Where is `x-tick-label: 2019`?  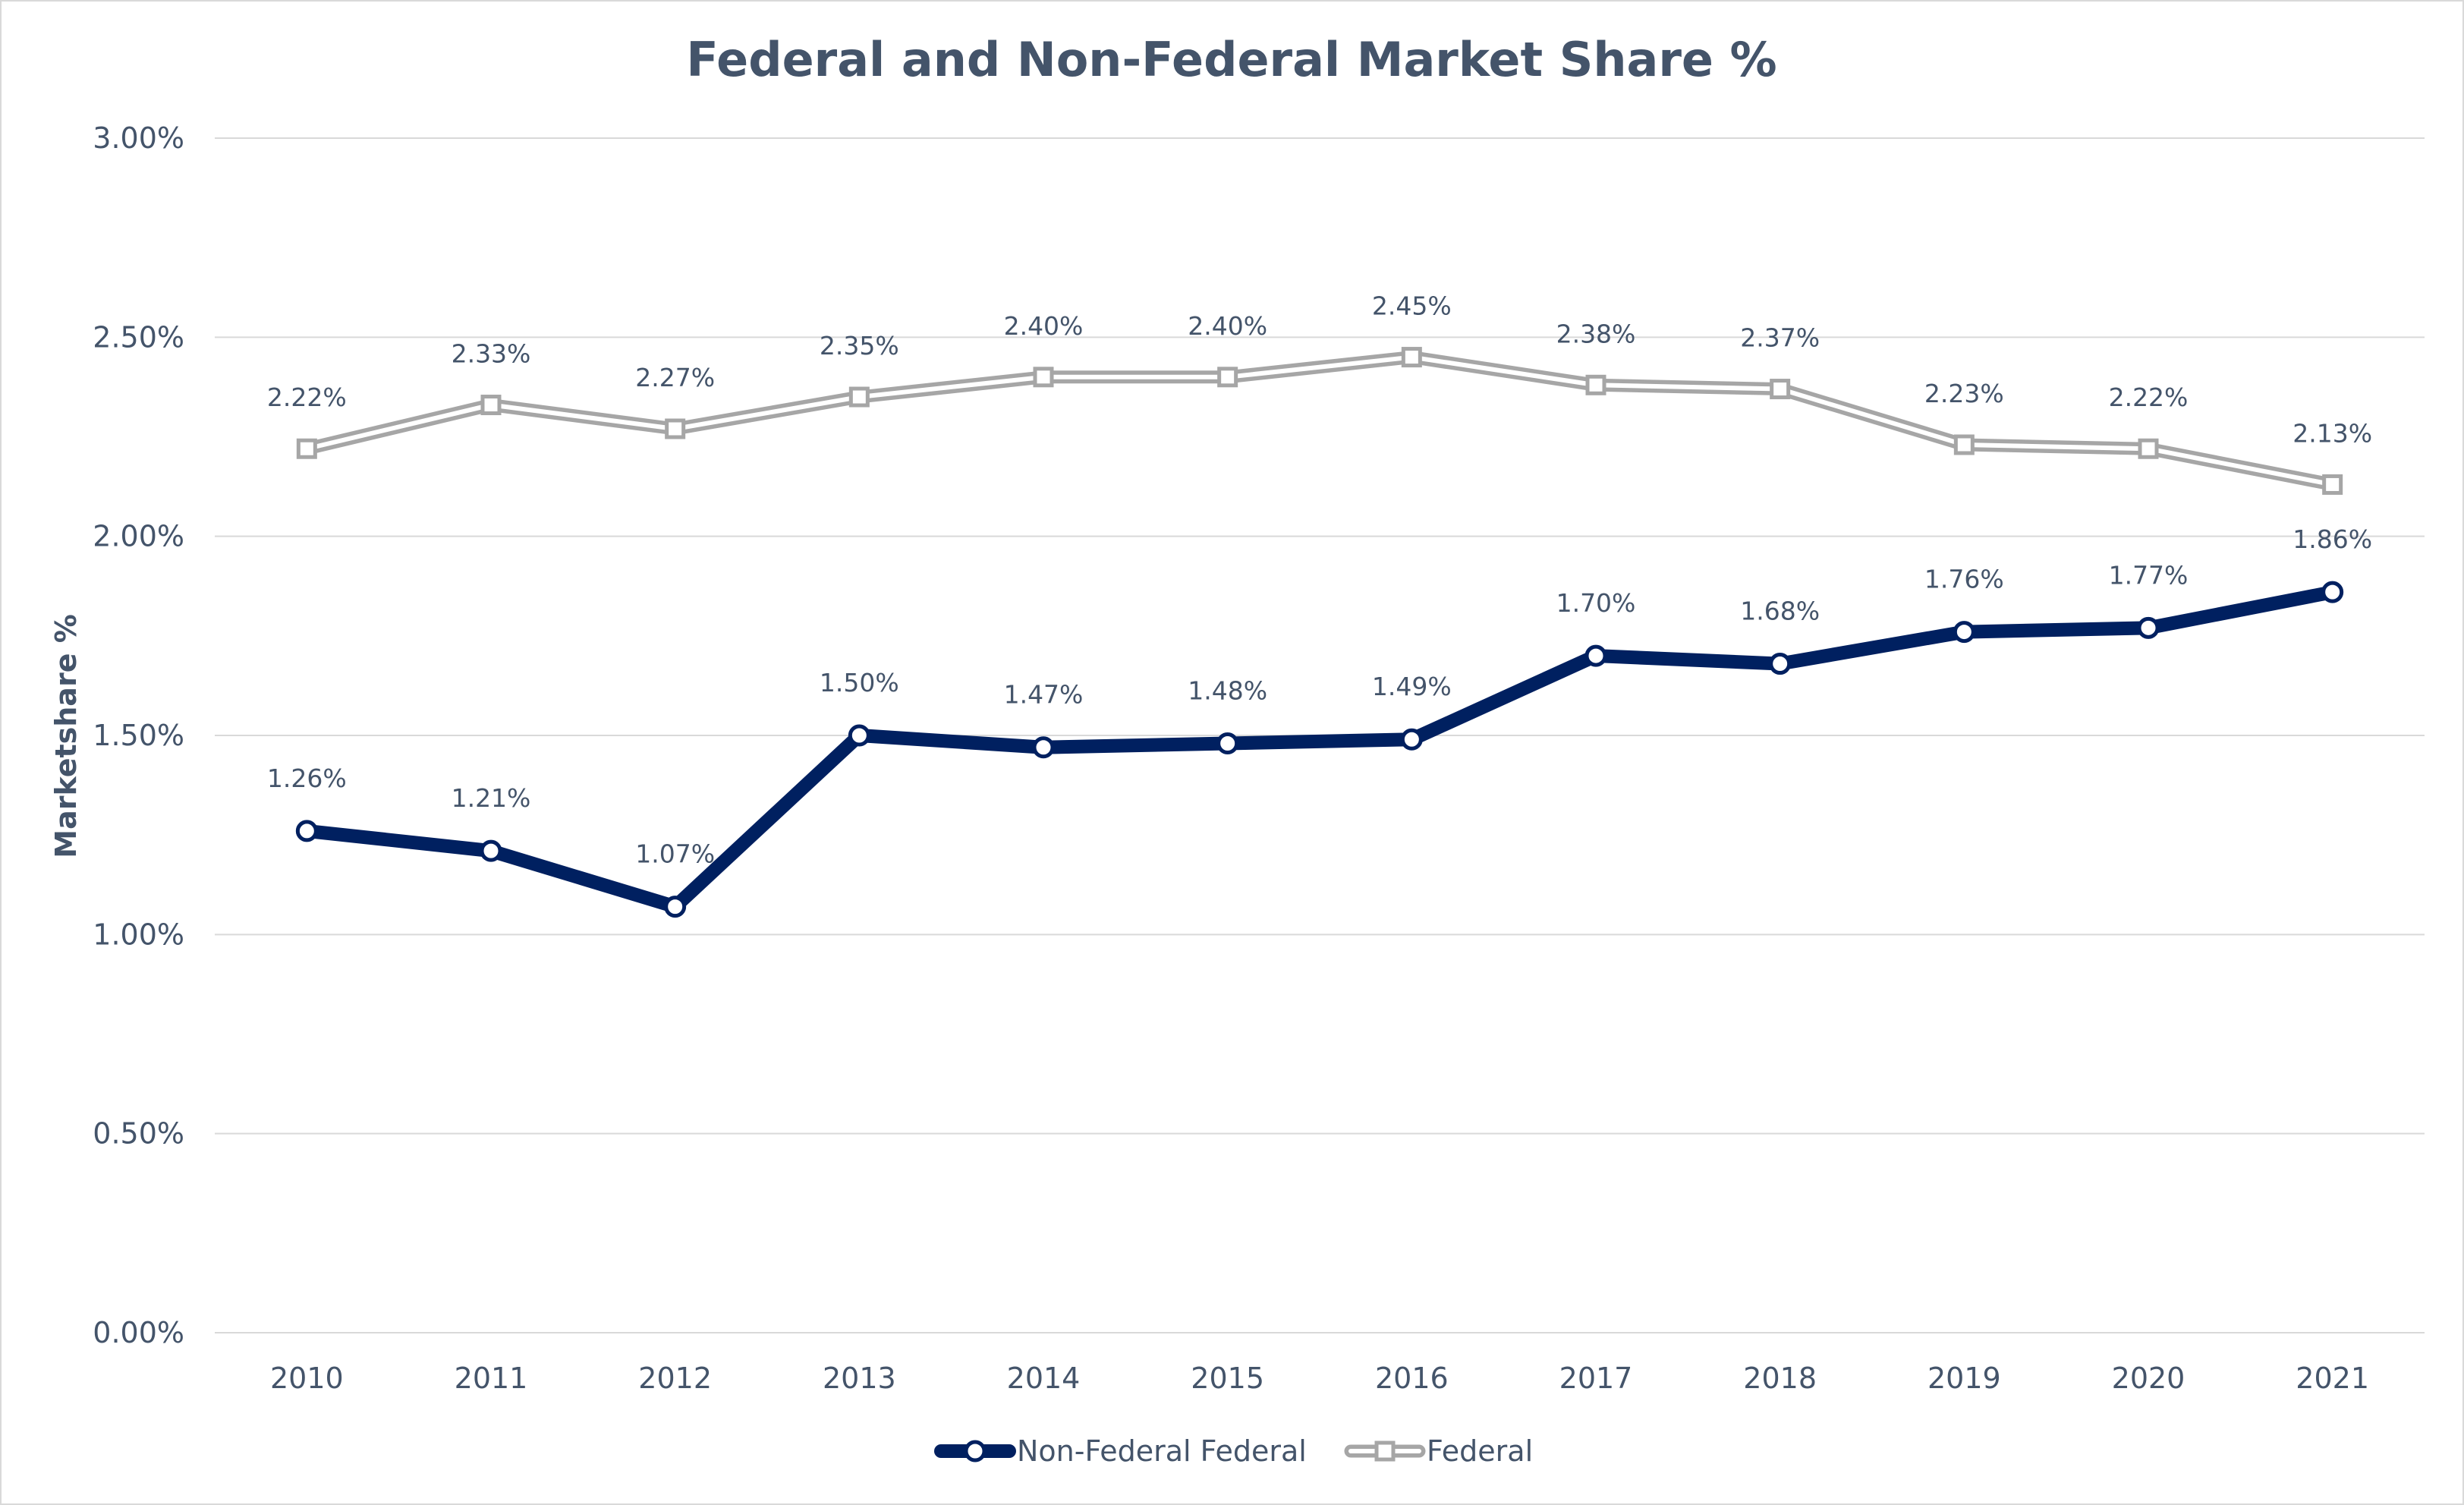
x-tick-label: 2019 is located at coordinates (1964, 1378).